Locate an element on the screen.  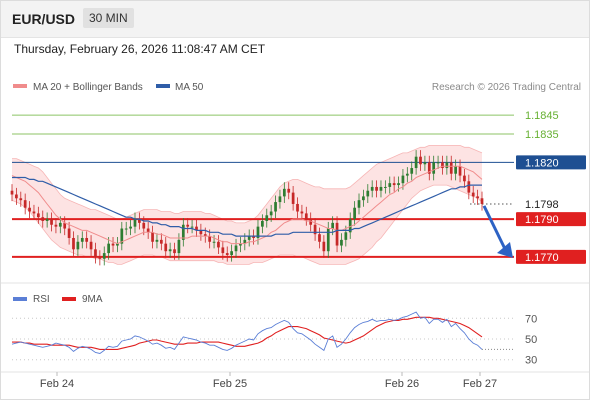
legend-swatch-9ma is located at coordinates (69, 299).